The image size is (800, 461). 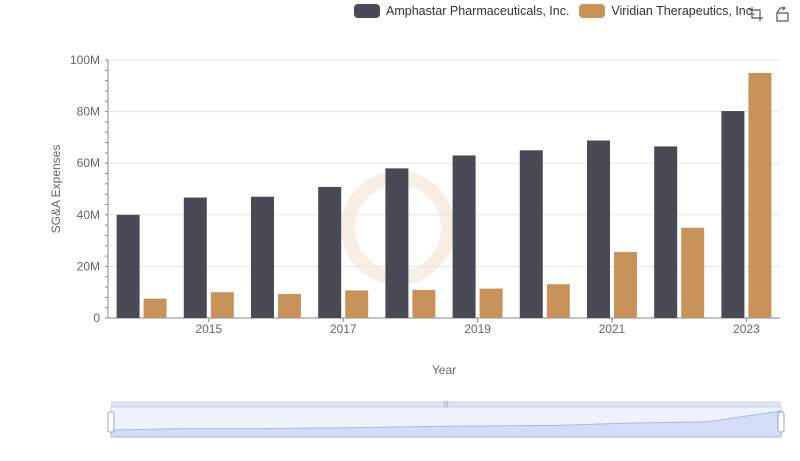 What do you see at coordinates (424, 303) in the screenshot?
I see `bar-viridian-2018` at bounding box center [424, 303].